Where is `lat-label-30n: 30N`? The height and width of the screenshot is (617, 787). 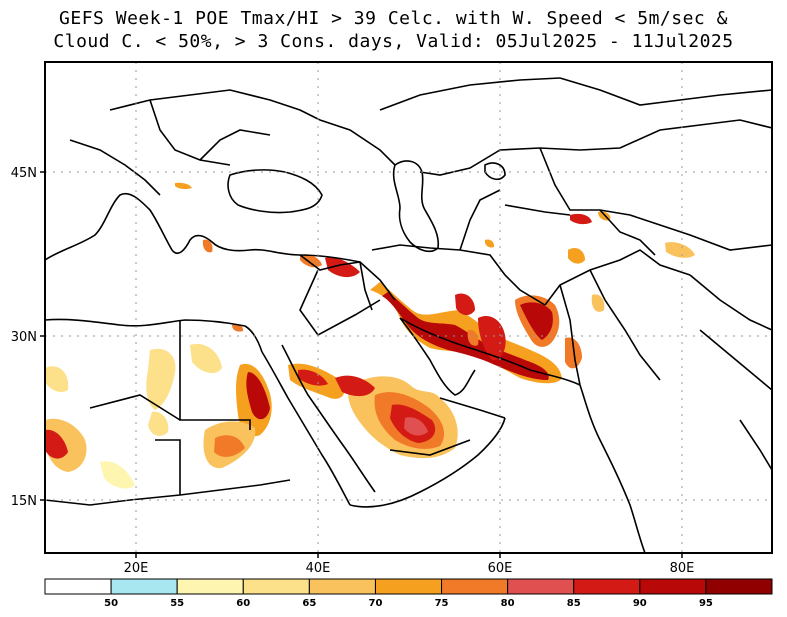 lat-label-30n: 30N is located at coordinates (24, 337).